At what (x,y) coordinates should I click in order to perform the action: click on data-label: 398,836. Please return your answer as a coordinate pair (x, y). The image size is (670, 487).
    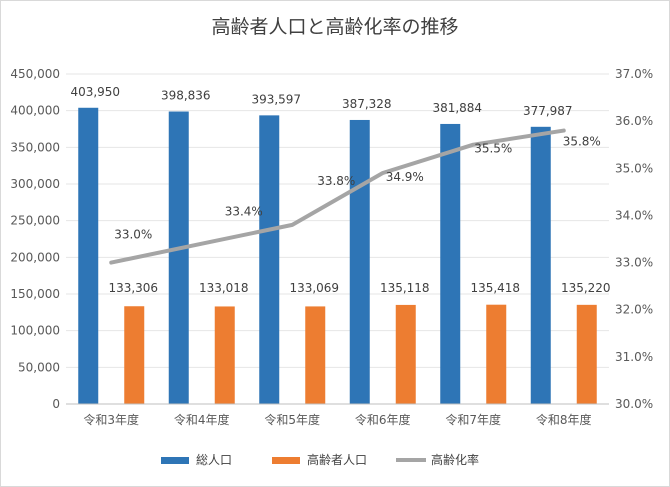
    Looking at the image, I should click on (186, 96).